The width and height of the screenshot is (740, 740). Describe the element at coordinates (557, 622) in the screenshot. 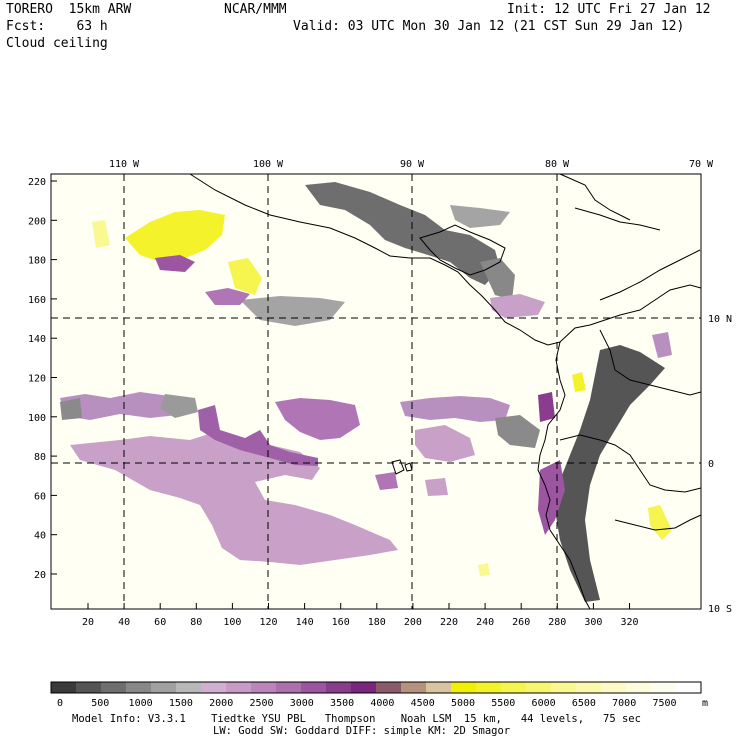

I see `x-tick-label: 280` at that location.